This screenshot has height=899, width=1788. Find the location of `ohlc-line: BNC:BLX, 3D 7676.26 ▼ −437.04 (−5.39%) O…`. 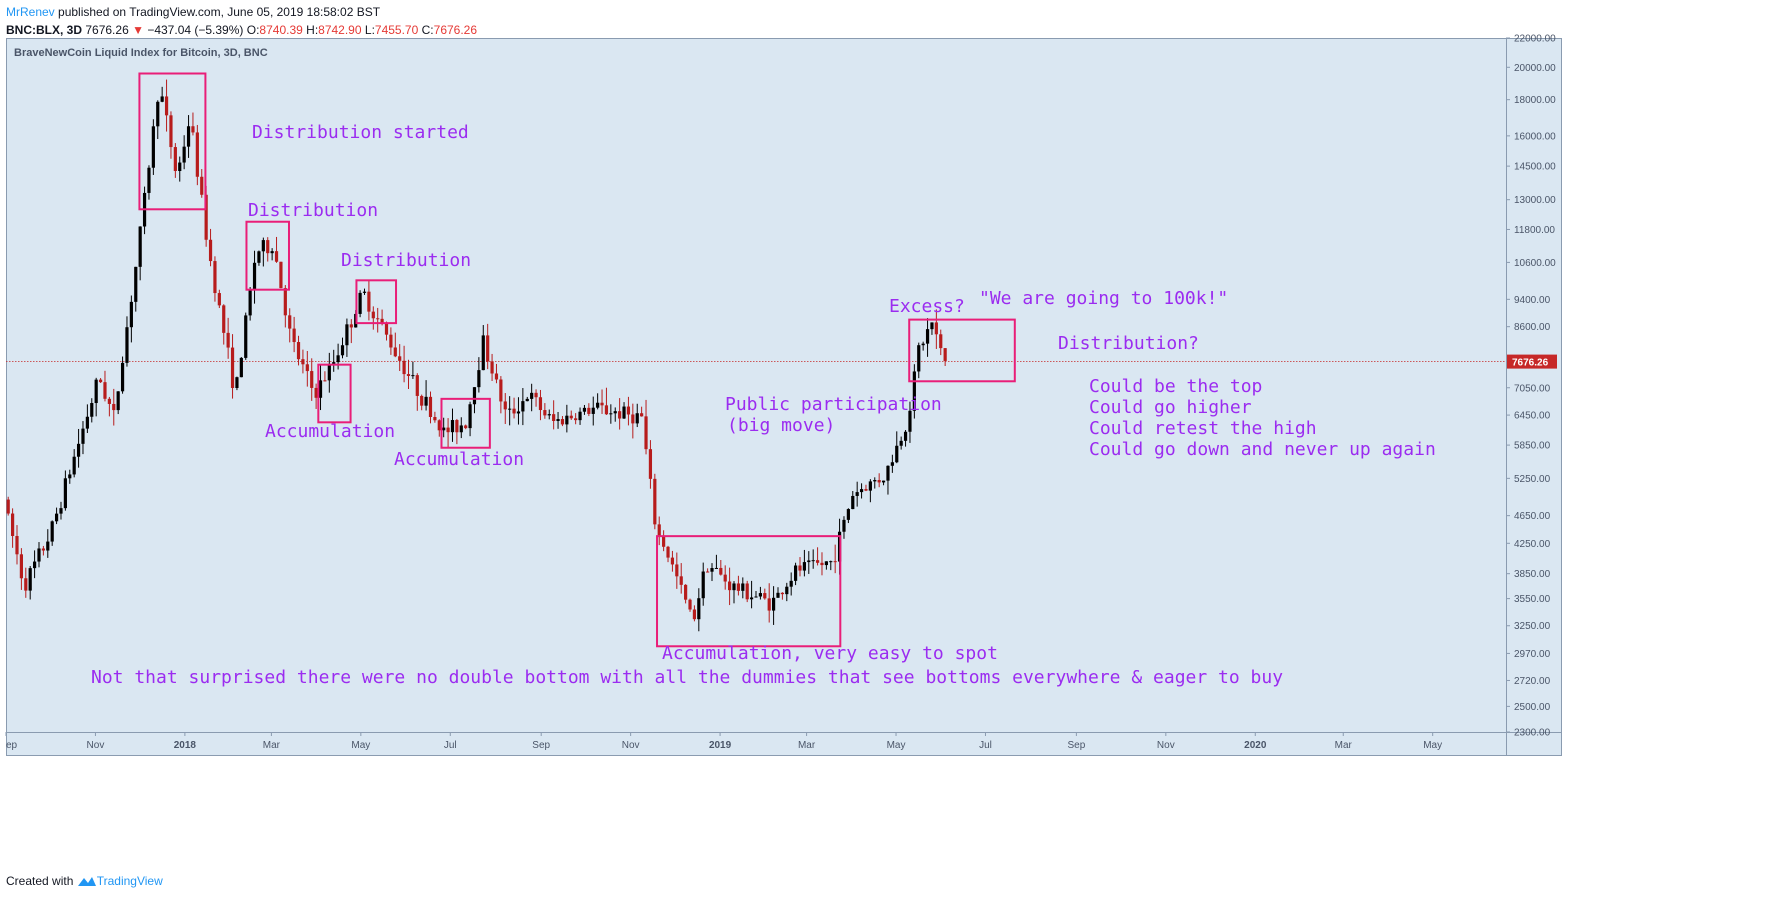

ohlc-line: BNC:BLX, 3D 7676.26 ▼ −437.04 (−5.39%) O… is located at coordinates (241, 30).